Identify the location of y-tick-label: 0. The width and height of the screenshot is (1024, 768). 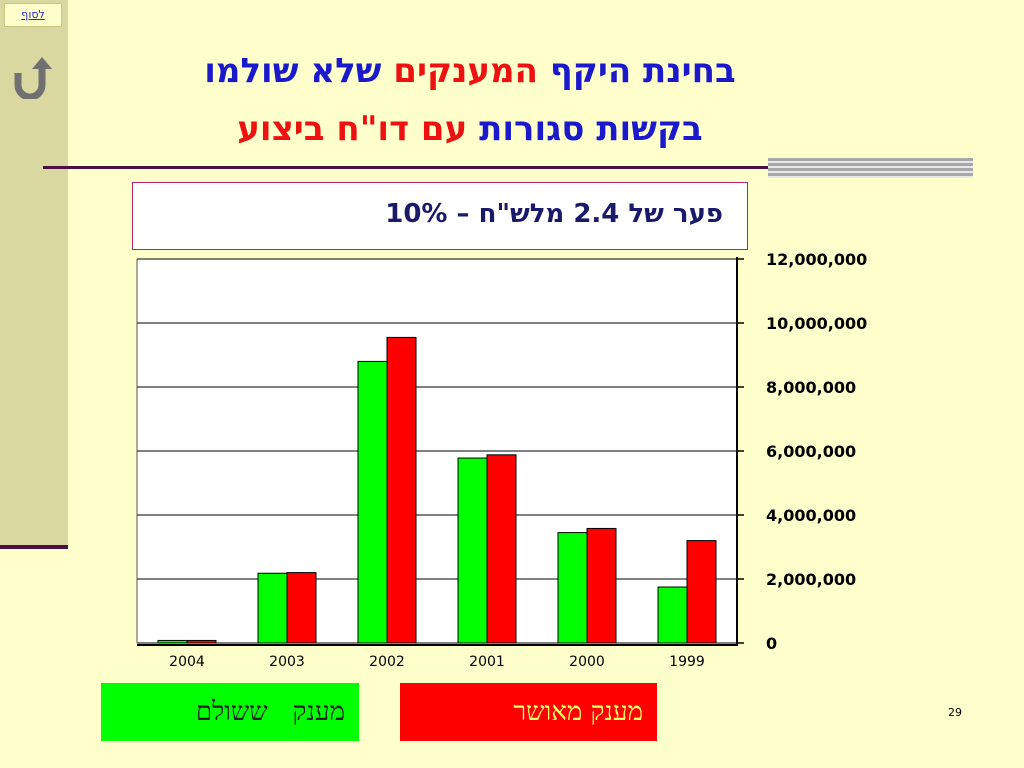
(771, 643).